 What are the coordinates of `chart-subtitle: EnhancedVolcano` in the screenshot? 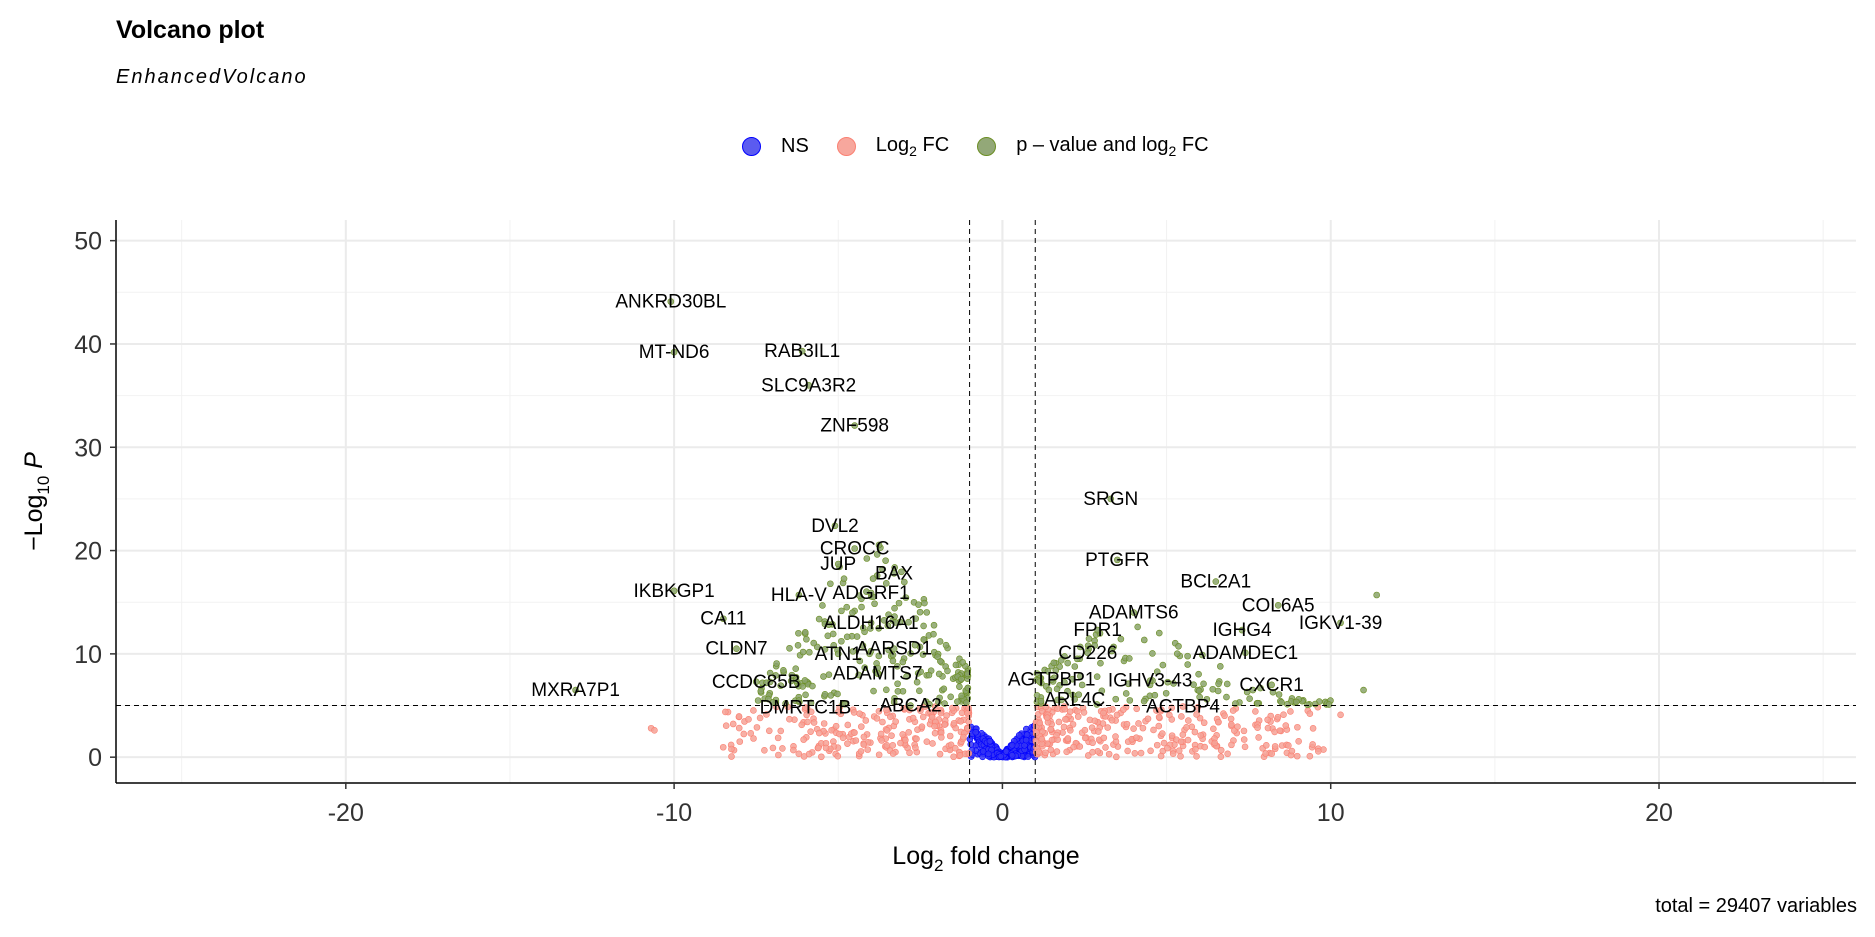 It's located at (212, 77).